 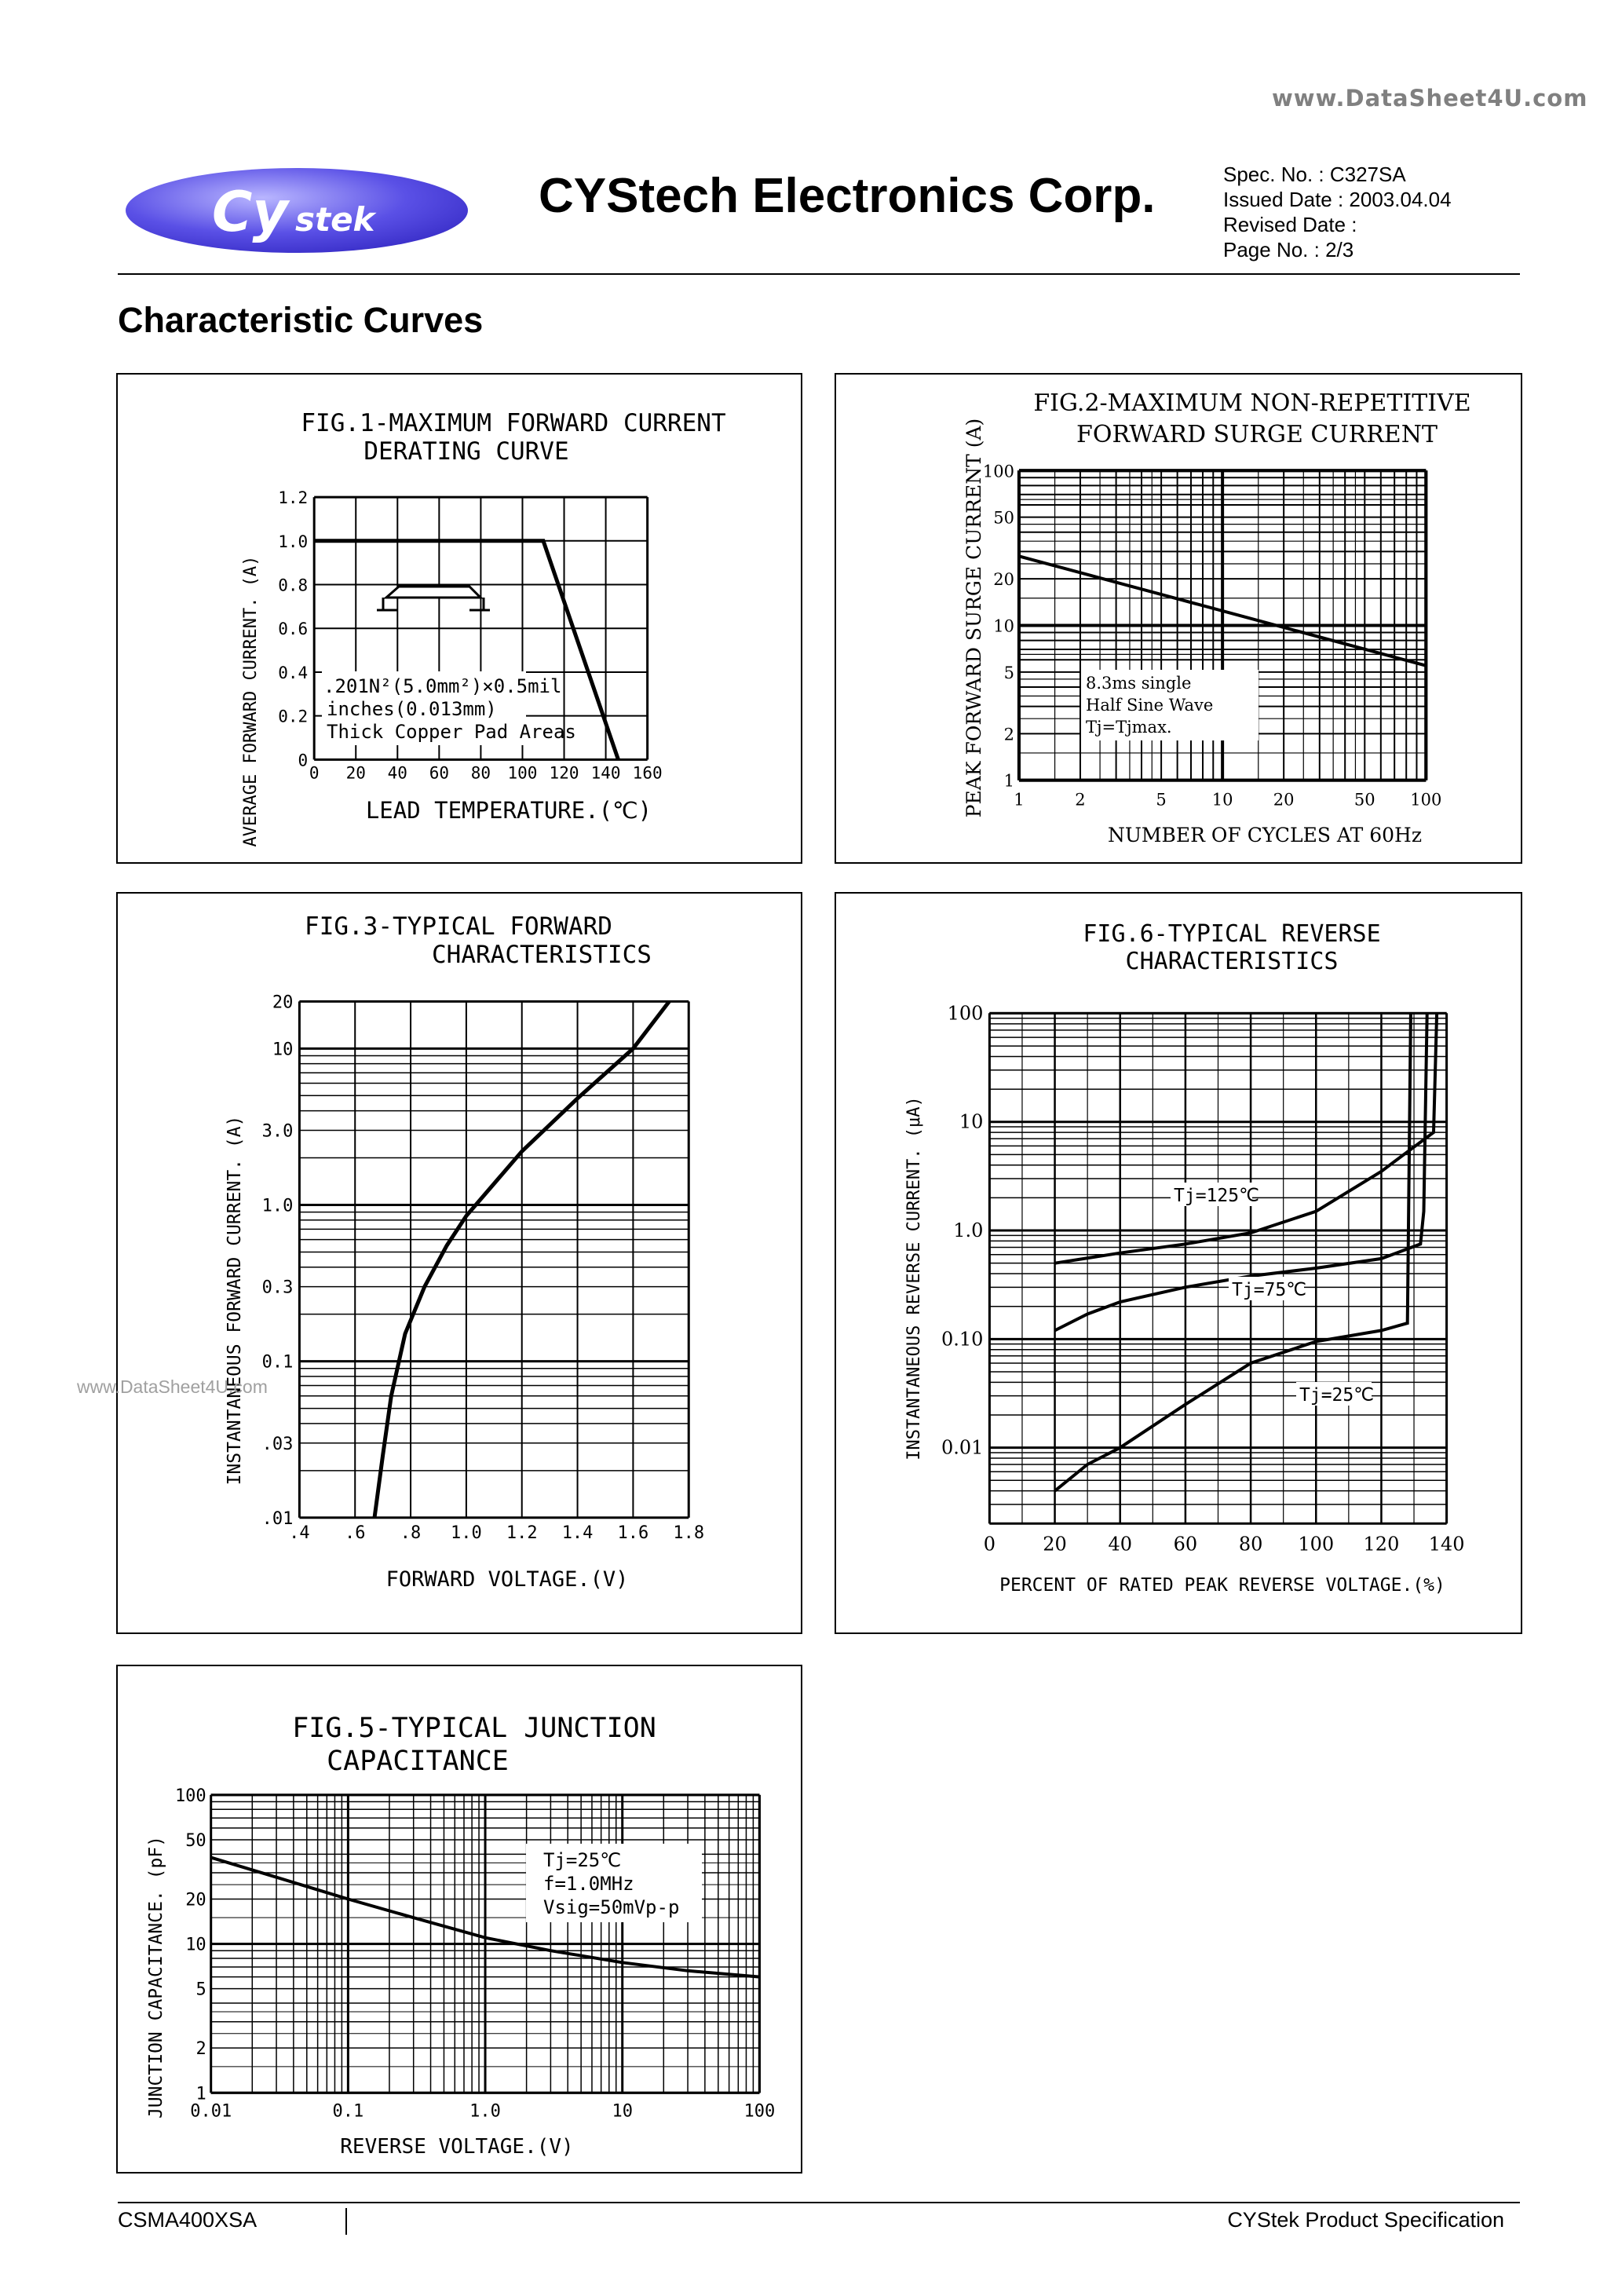 I want to click on fig1-ytick: 1.0, so click(x=293, y=541).